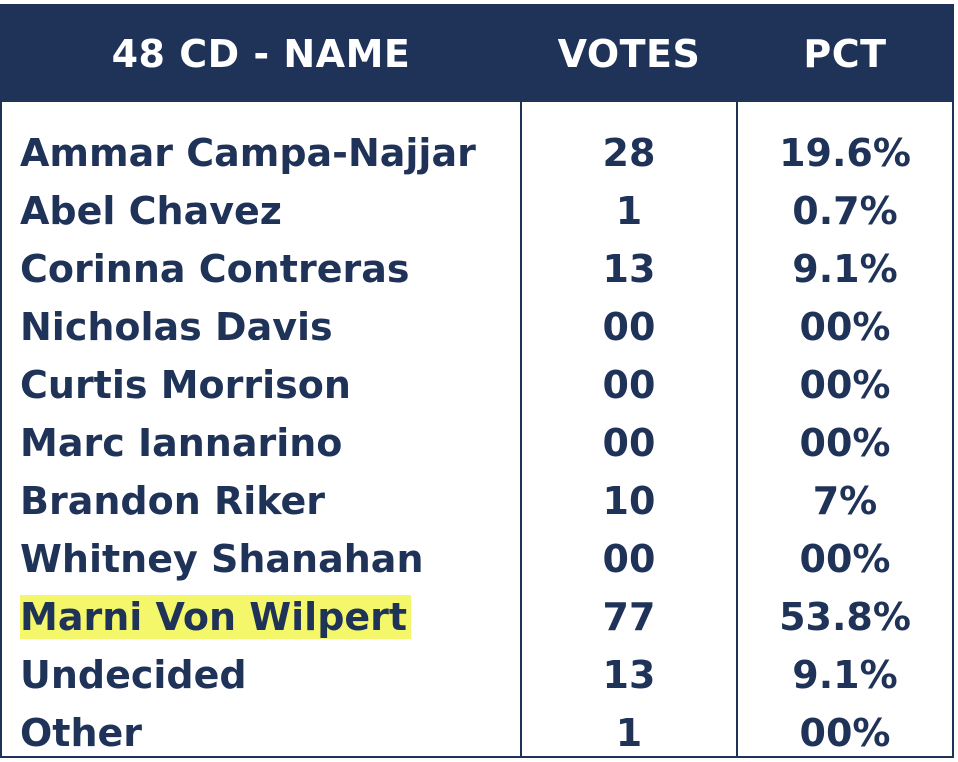 Image resolution: width=958 pixels, height=762 pixels. I want to click on candidate-name: Brandon Riker, so click(268, 501).